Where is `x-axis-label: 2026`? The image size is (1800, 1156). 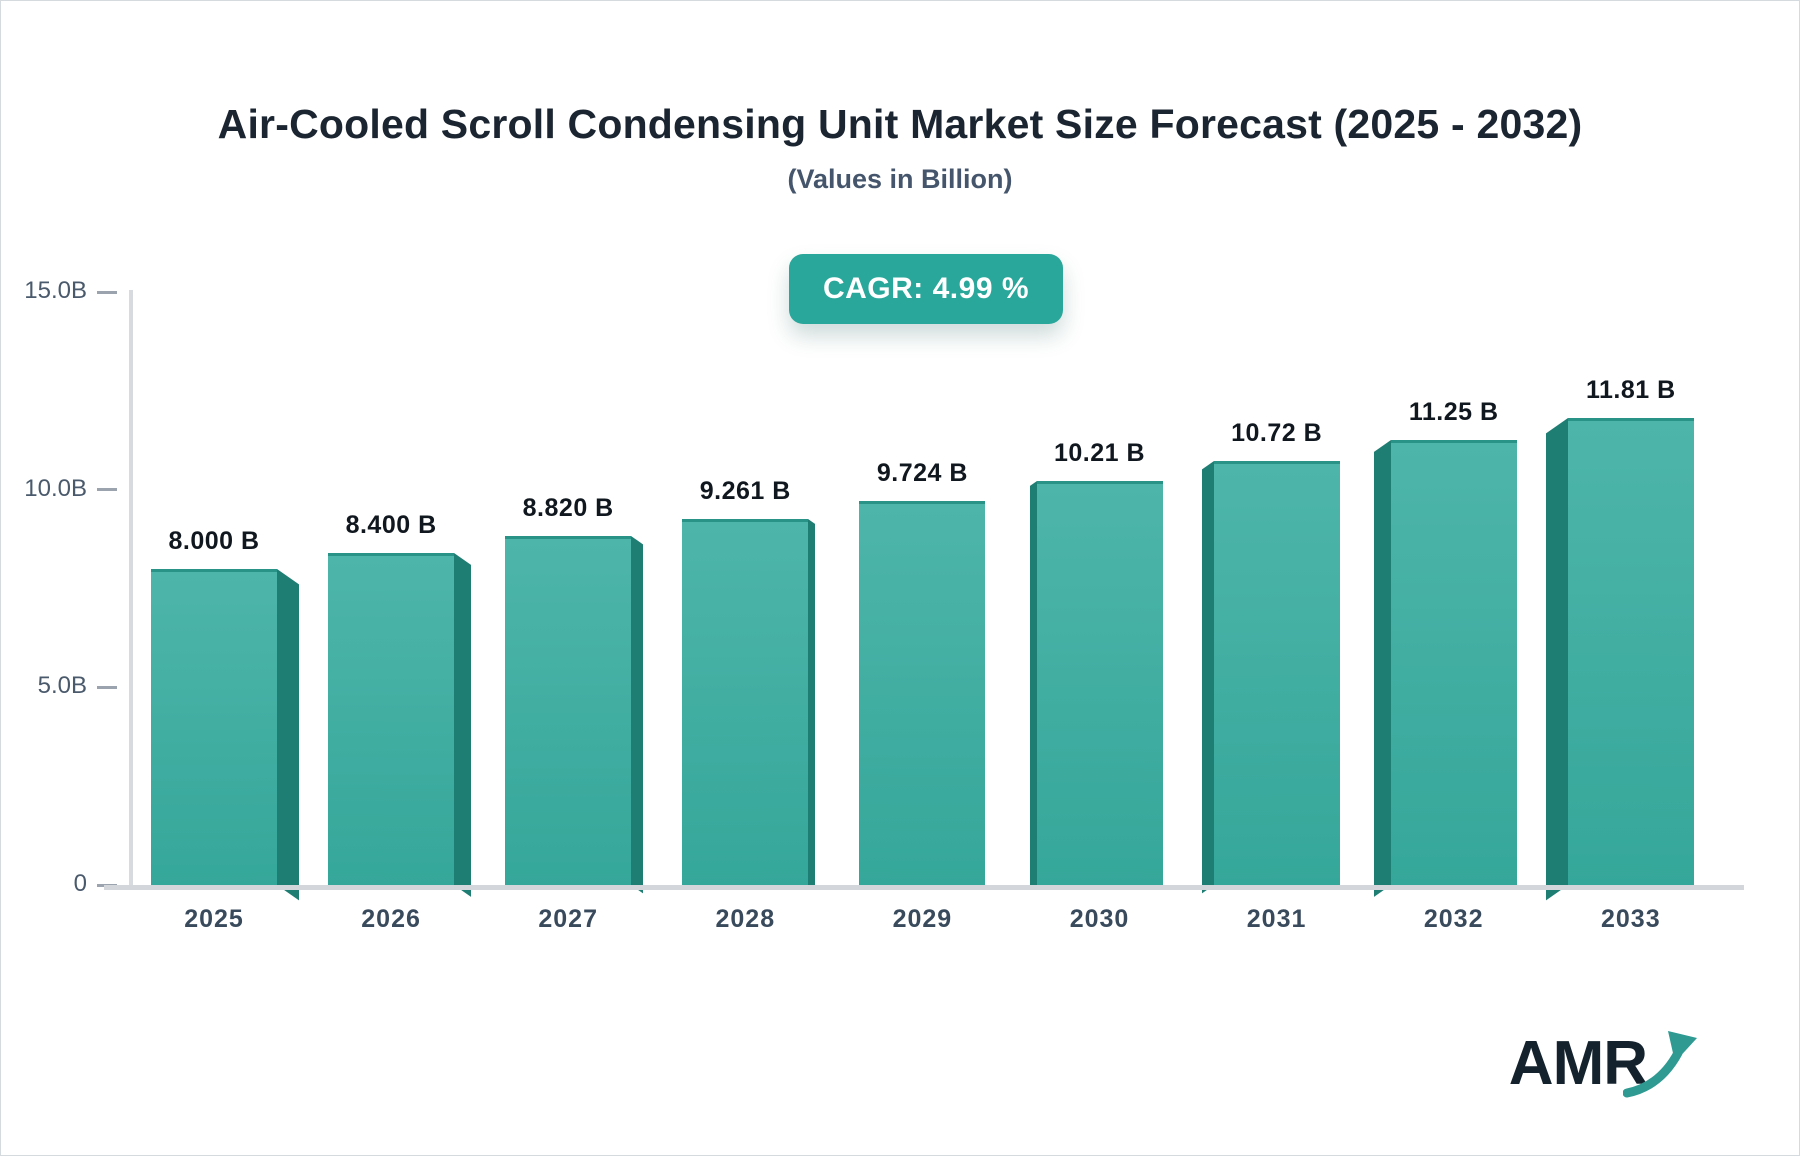
x-axis-label: 2026 is located at coordinates (391, 919).